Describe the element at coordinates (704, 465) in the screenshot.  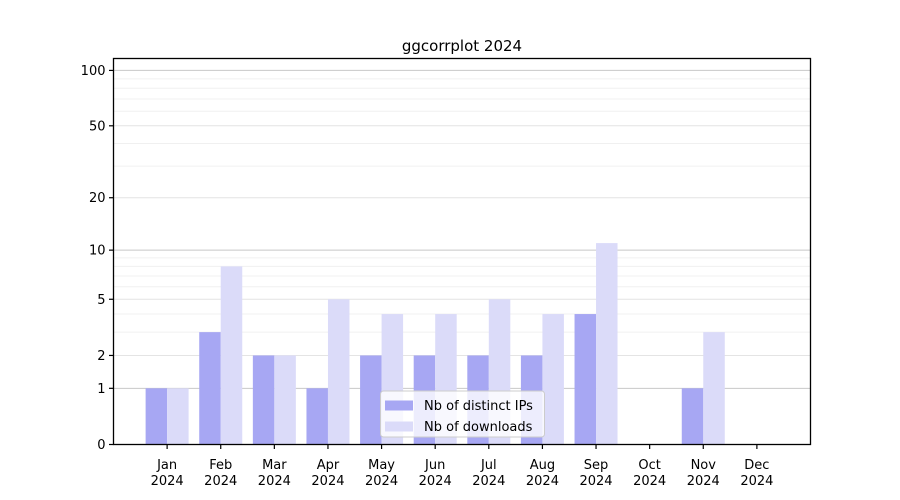
I see `x-tick-label-month-nov: Nov` at that location.